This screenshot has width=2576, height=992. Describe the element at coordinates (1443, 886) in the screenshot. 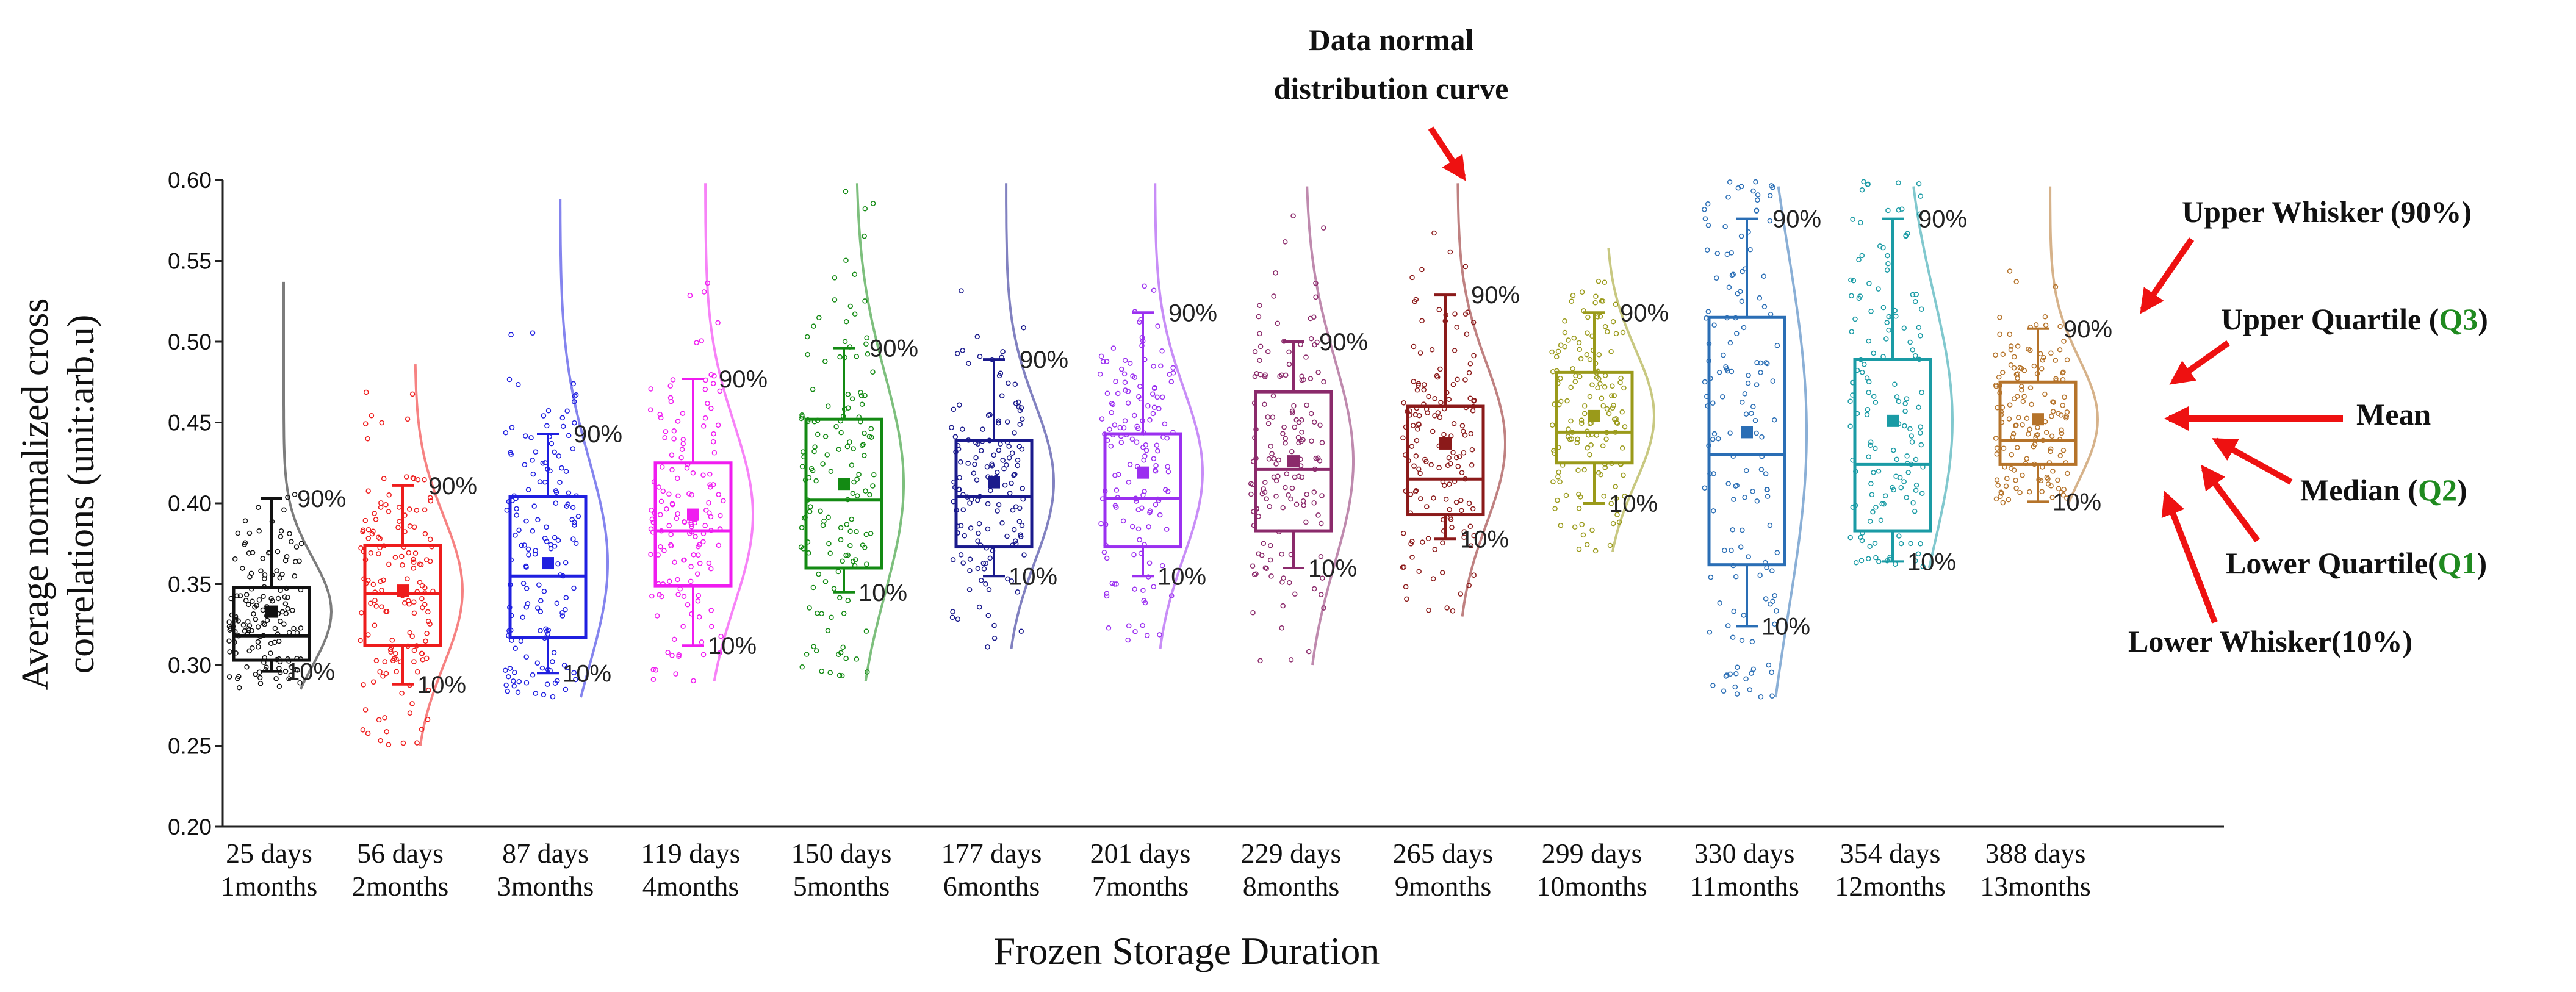

I see `x-category-months: 9months` at that location.